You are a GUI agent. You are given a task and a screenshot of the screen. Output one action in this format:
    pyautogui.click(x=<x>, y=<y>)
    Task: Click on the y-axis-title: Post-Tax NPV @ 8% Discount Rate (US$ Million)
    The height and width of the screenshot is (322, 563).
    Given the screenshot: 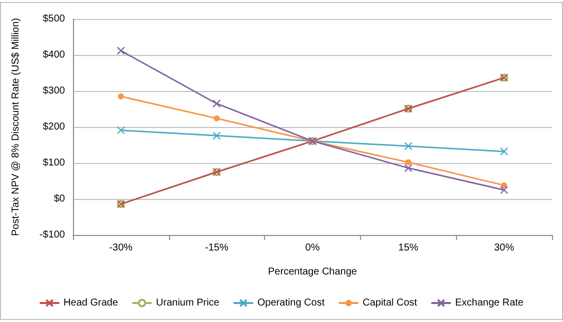 What is the action you would take?
    pyautogui.click(x=16, y=127)
    